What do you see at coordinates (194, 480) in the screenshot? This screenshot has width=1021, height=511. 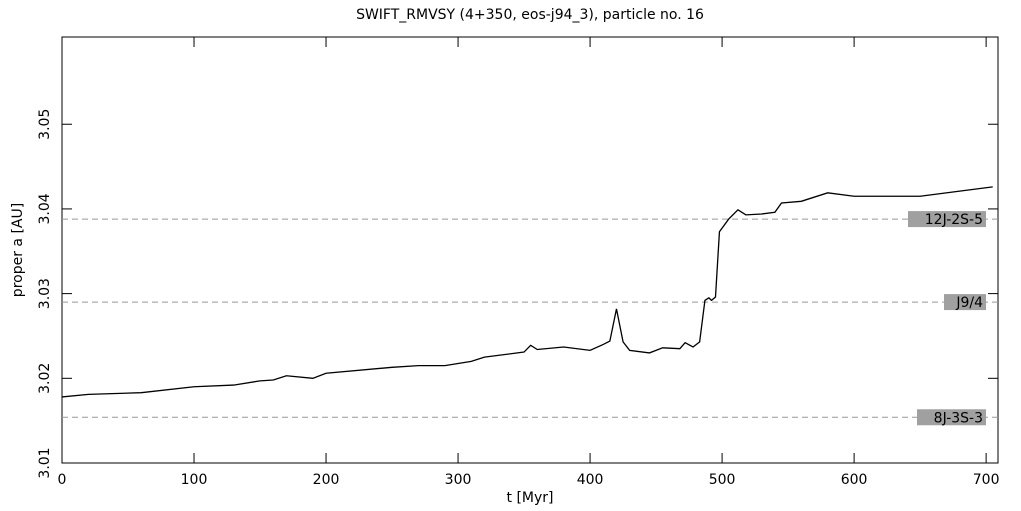 I see `x-tick-label: 100` at bounding box center [194, 480].